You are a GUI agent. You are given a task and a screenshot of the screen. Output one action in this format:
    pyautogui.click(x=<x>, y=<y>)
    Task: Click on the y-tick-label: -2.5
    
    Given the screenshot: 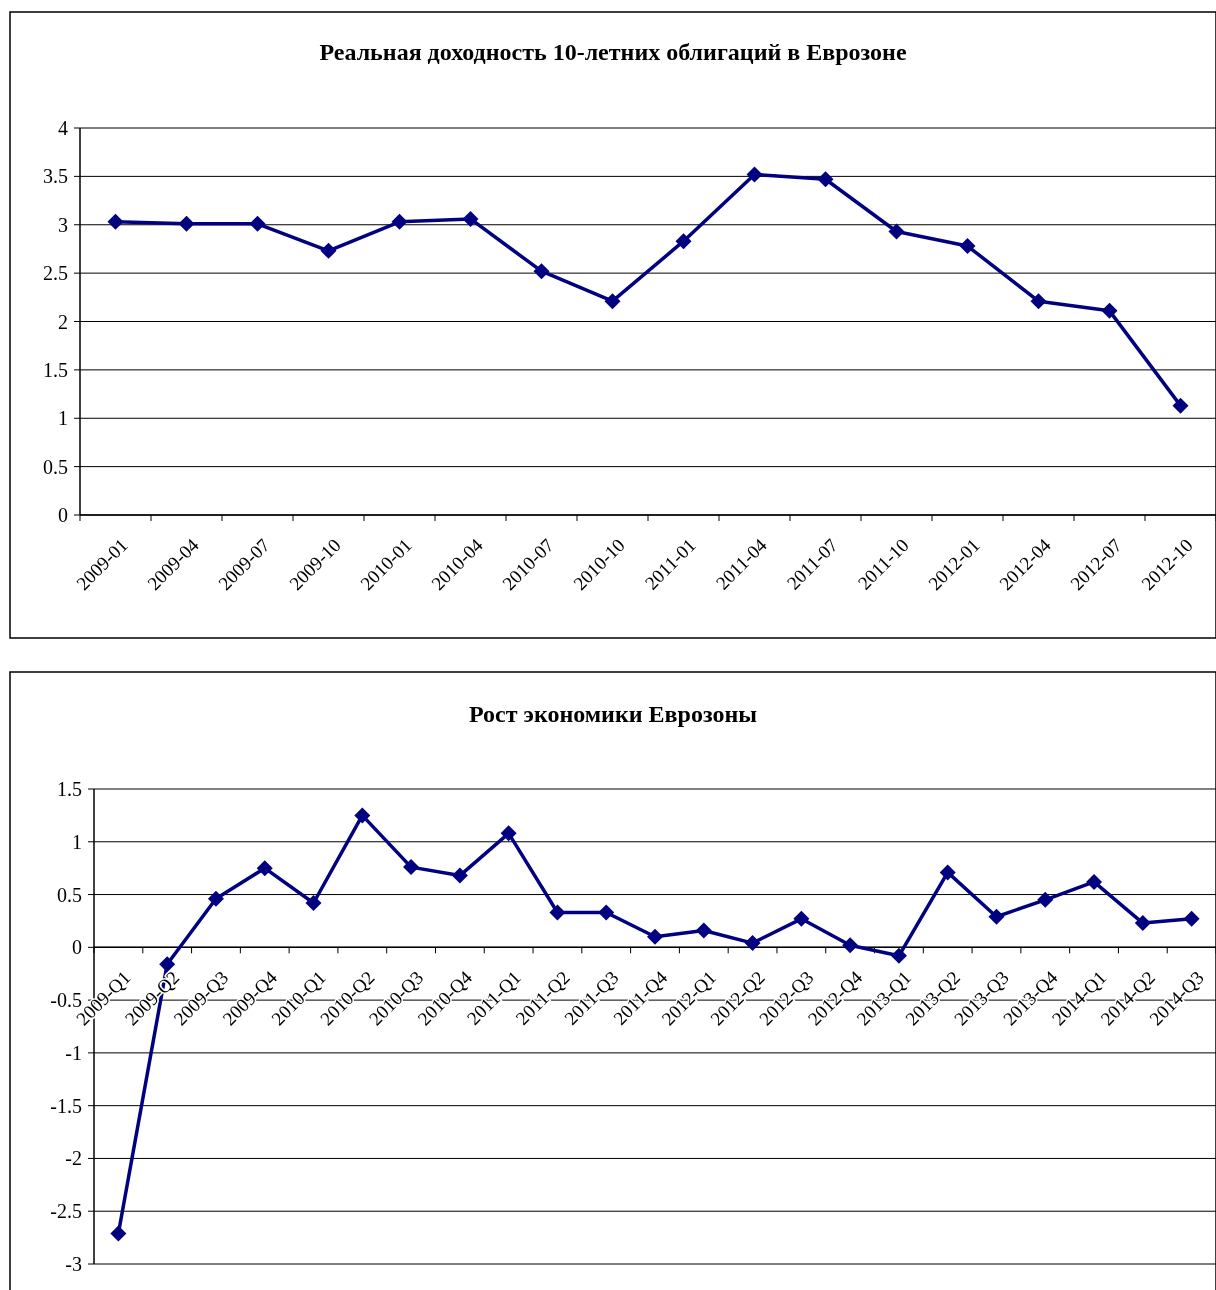 What is the action you would take?
    pyautogui.click(x=66, y=1211)
    